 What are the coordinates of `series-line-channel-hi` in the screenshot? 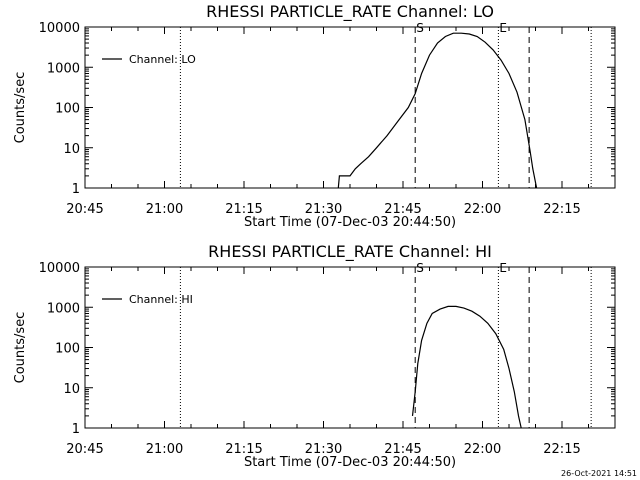 It's located at (466, 367).